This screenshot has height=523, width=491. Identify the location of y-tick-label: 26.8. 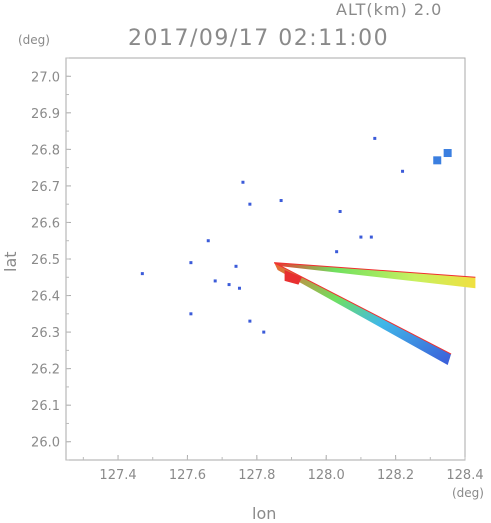
(45, 150).